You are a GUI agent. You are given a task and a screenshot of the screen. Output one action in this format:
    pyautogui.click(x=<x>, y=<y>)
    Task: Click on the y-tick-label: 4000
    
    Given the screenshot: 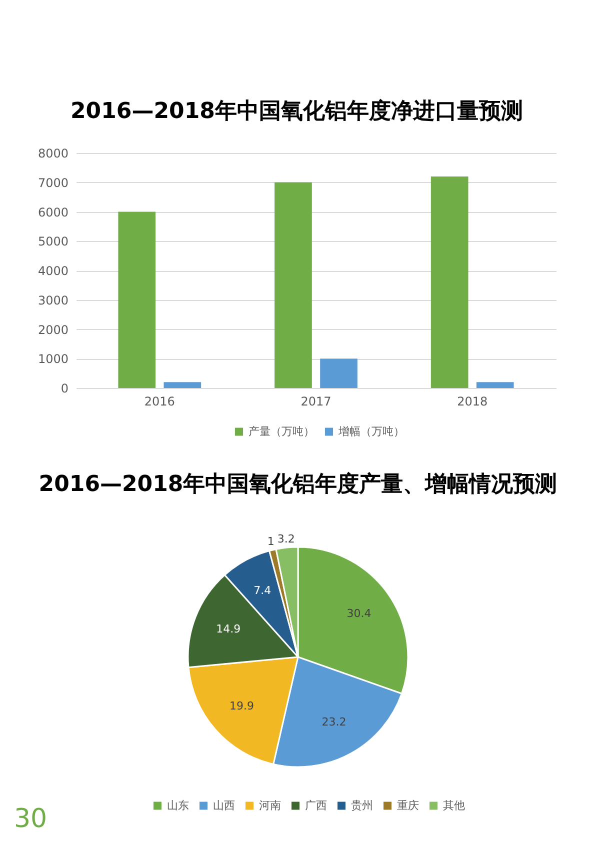 What is the action you would take?
    pyautogui.click(x=53, y=271)
    